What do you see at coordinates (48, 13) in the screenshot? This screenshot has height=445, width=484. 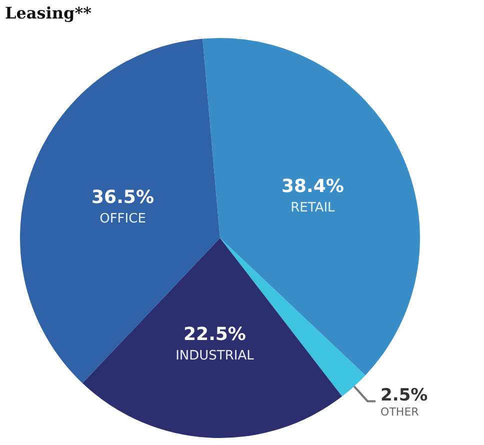 I see `chart-title: Leasing**` at bounding box center [48, 13].